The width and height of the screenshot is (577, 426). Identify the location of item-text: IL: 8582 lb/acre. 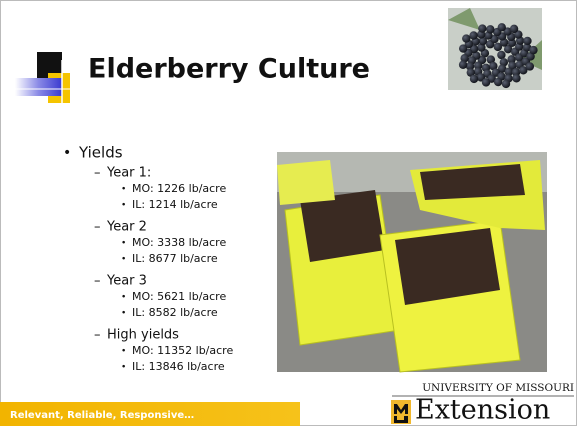
(175, 312).